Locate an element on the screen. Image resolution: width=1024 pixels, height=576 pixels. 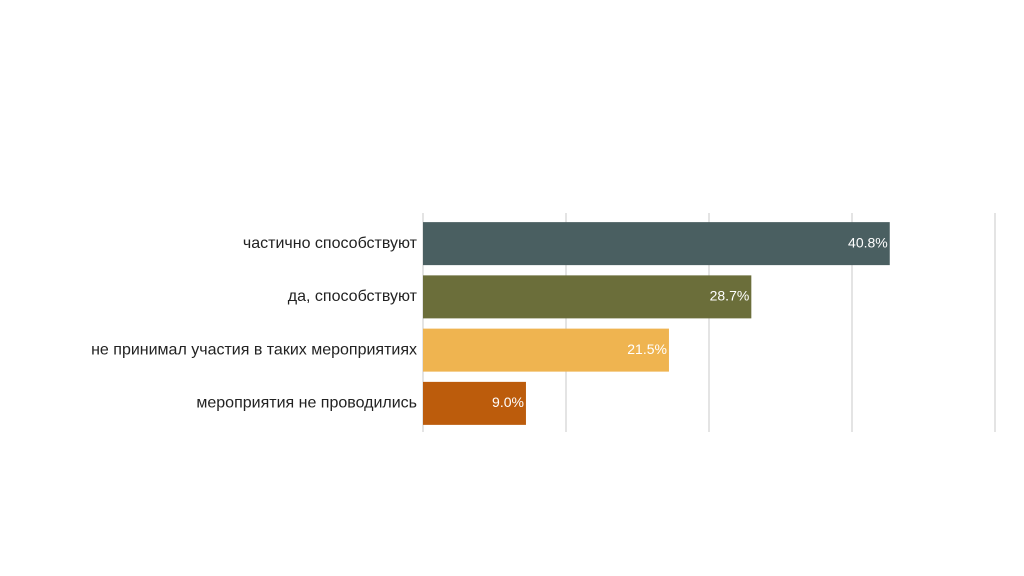
category-label: частично способствуют is located at coordinates (330, 243).